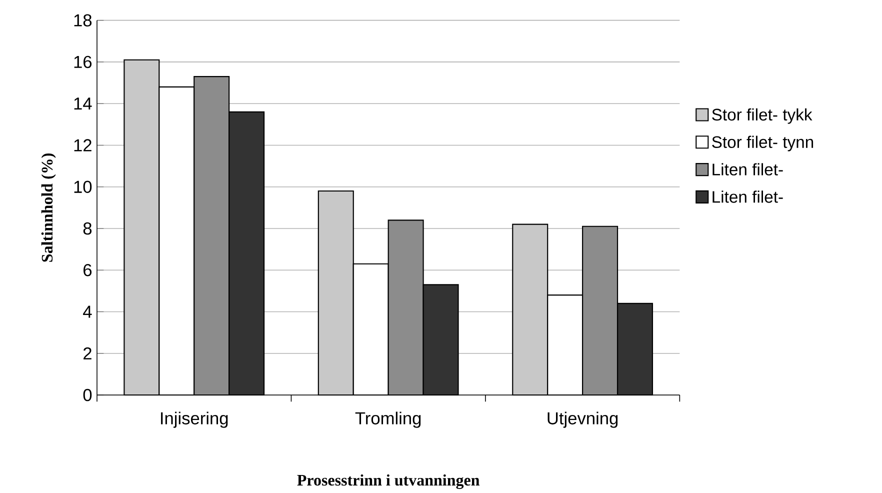  Describe the element at coordinates (83, 104) in the screenshot. I see `y-tick-label: 14` at that location.